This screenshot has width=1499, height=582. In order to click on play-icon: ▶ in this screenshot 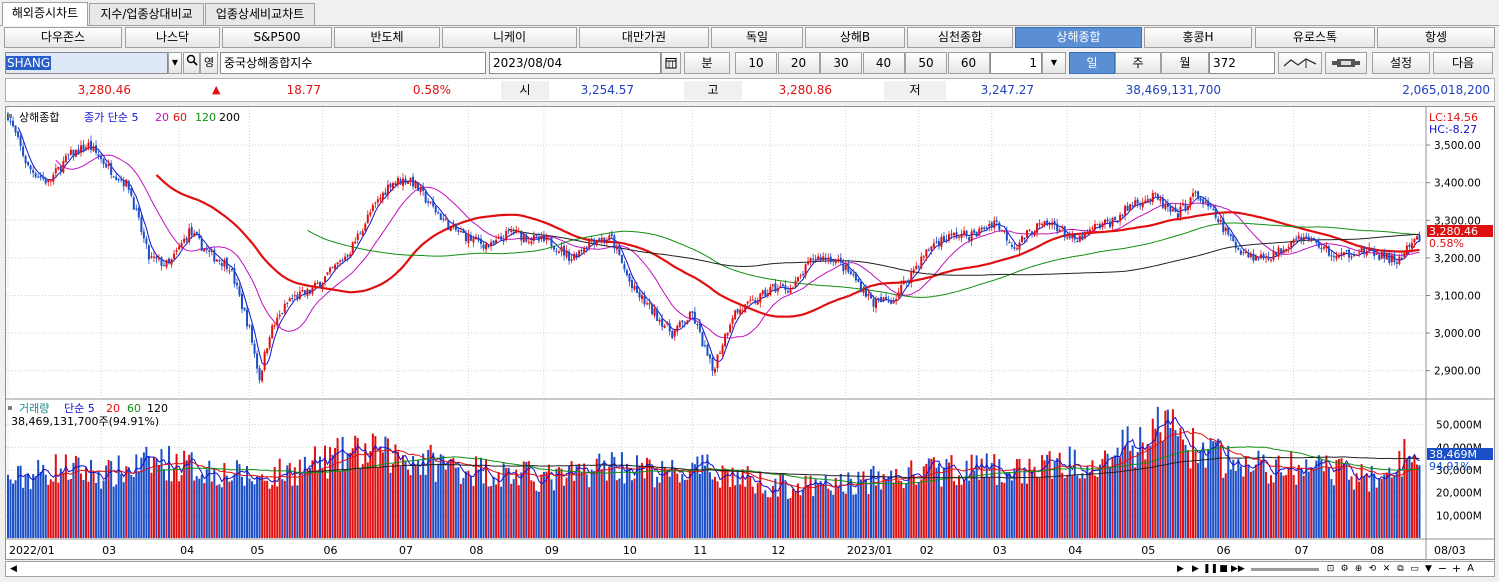, I will do `click(1195, 569)`.